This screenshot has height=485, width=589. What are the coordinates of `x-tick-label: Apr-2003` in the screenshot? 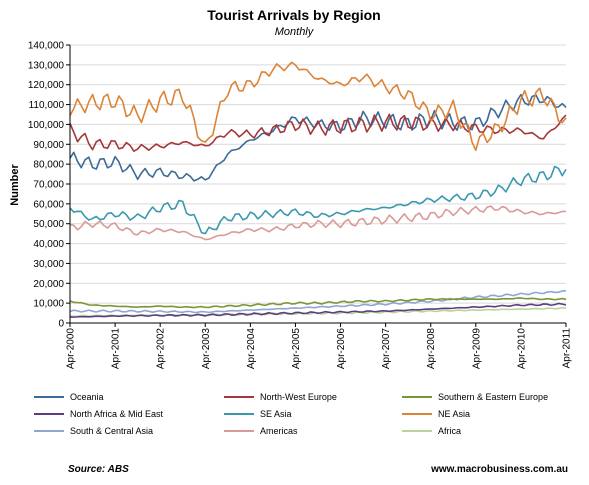 It's located at (206, 349).